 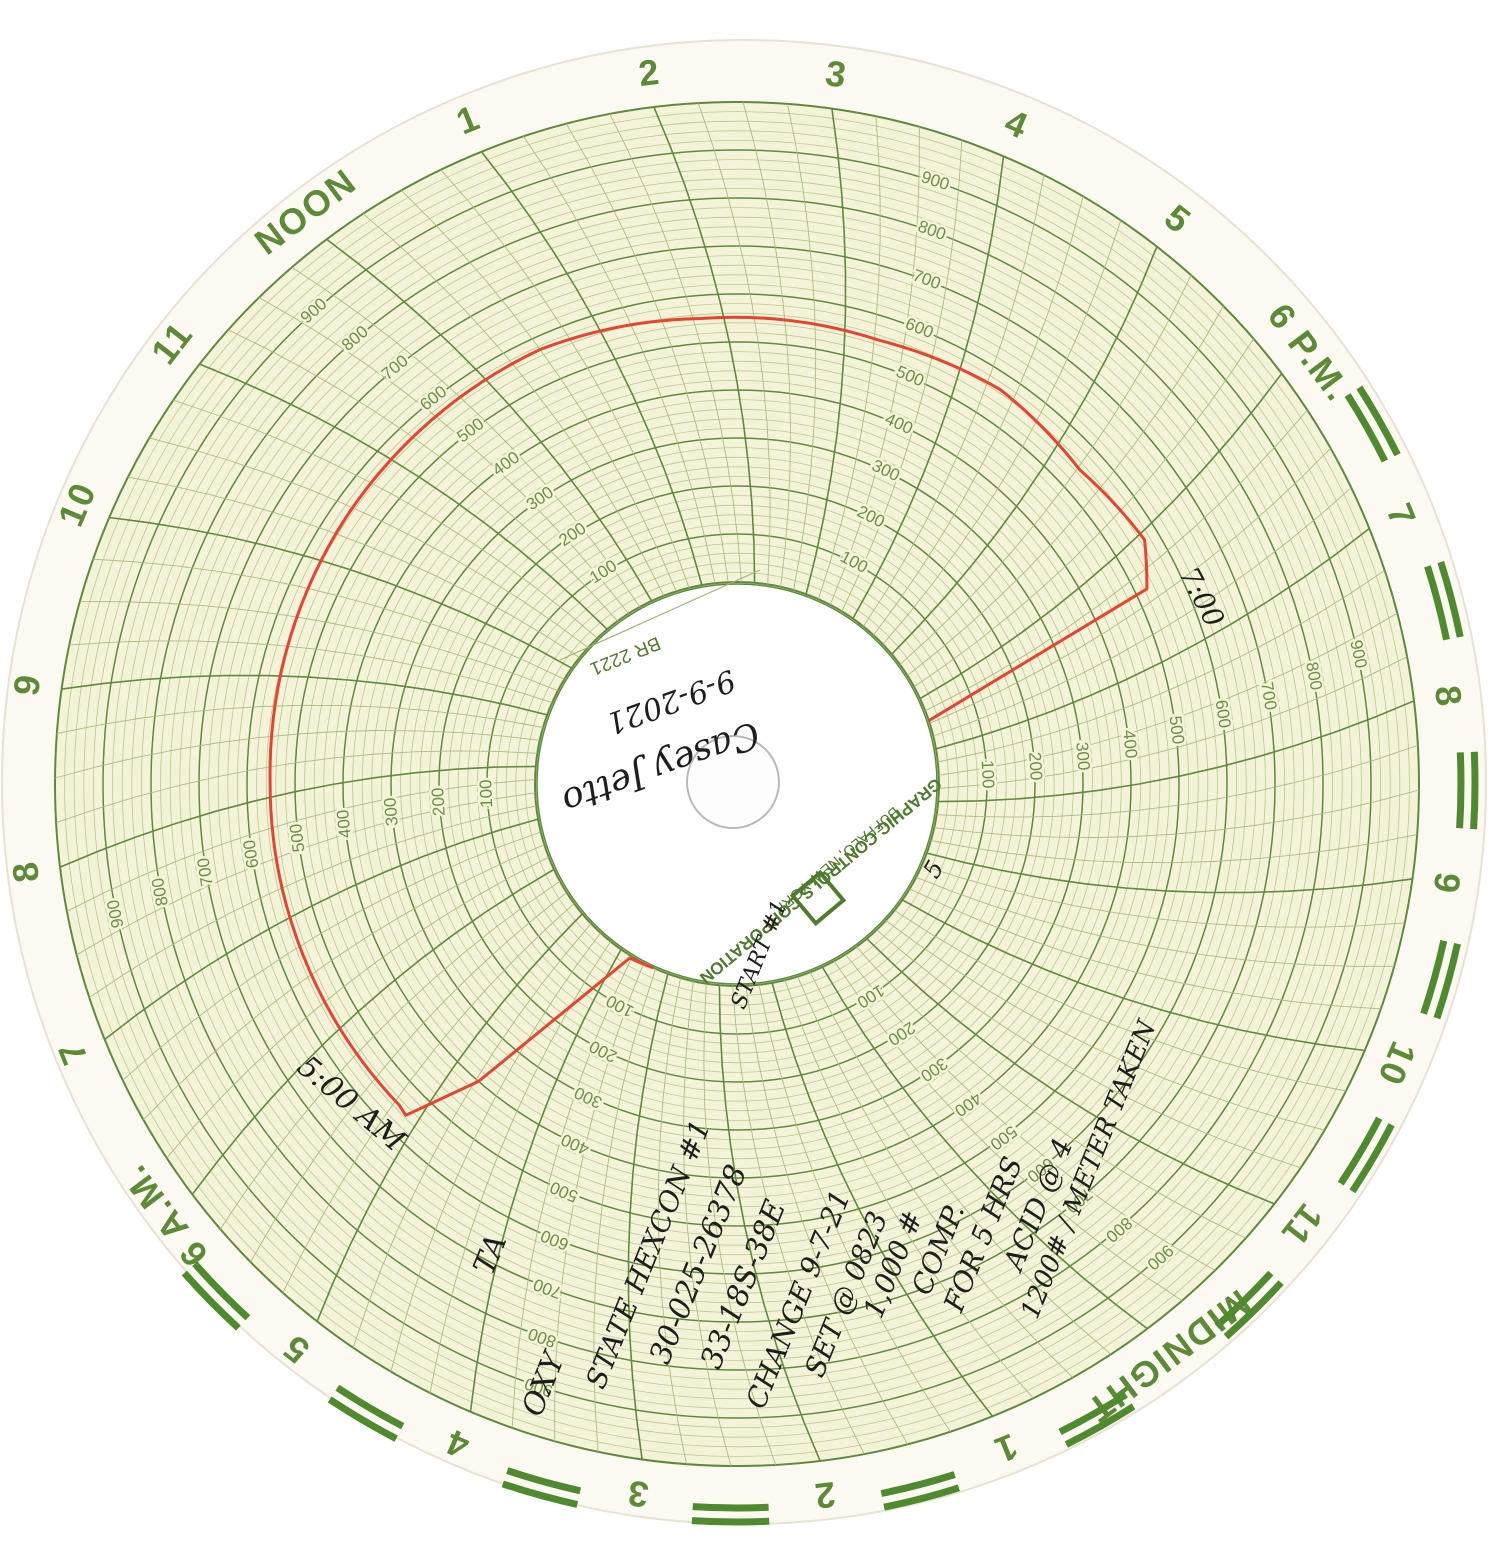 I want to click on axis-limit-circle, so click(x=737, y=784).